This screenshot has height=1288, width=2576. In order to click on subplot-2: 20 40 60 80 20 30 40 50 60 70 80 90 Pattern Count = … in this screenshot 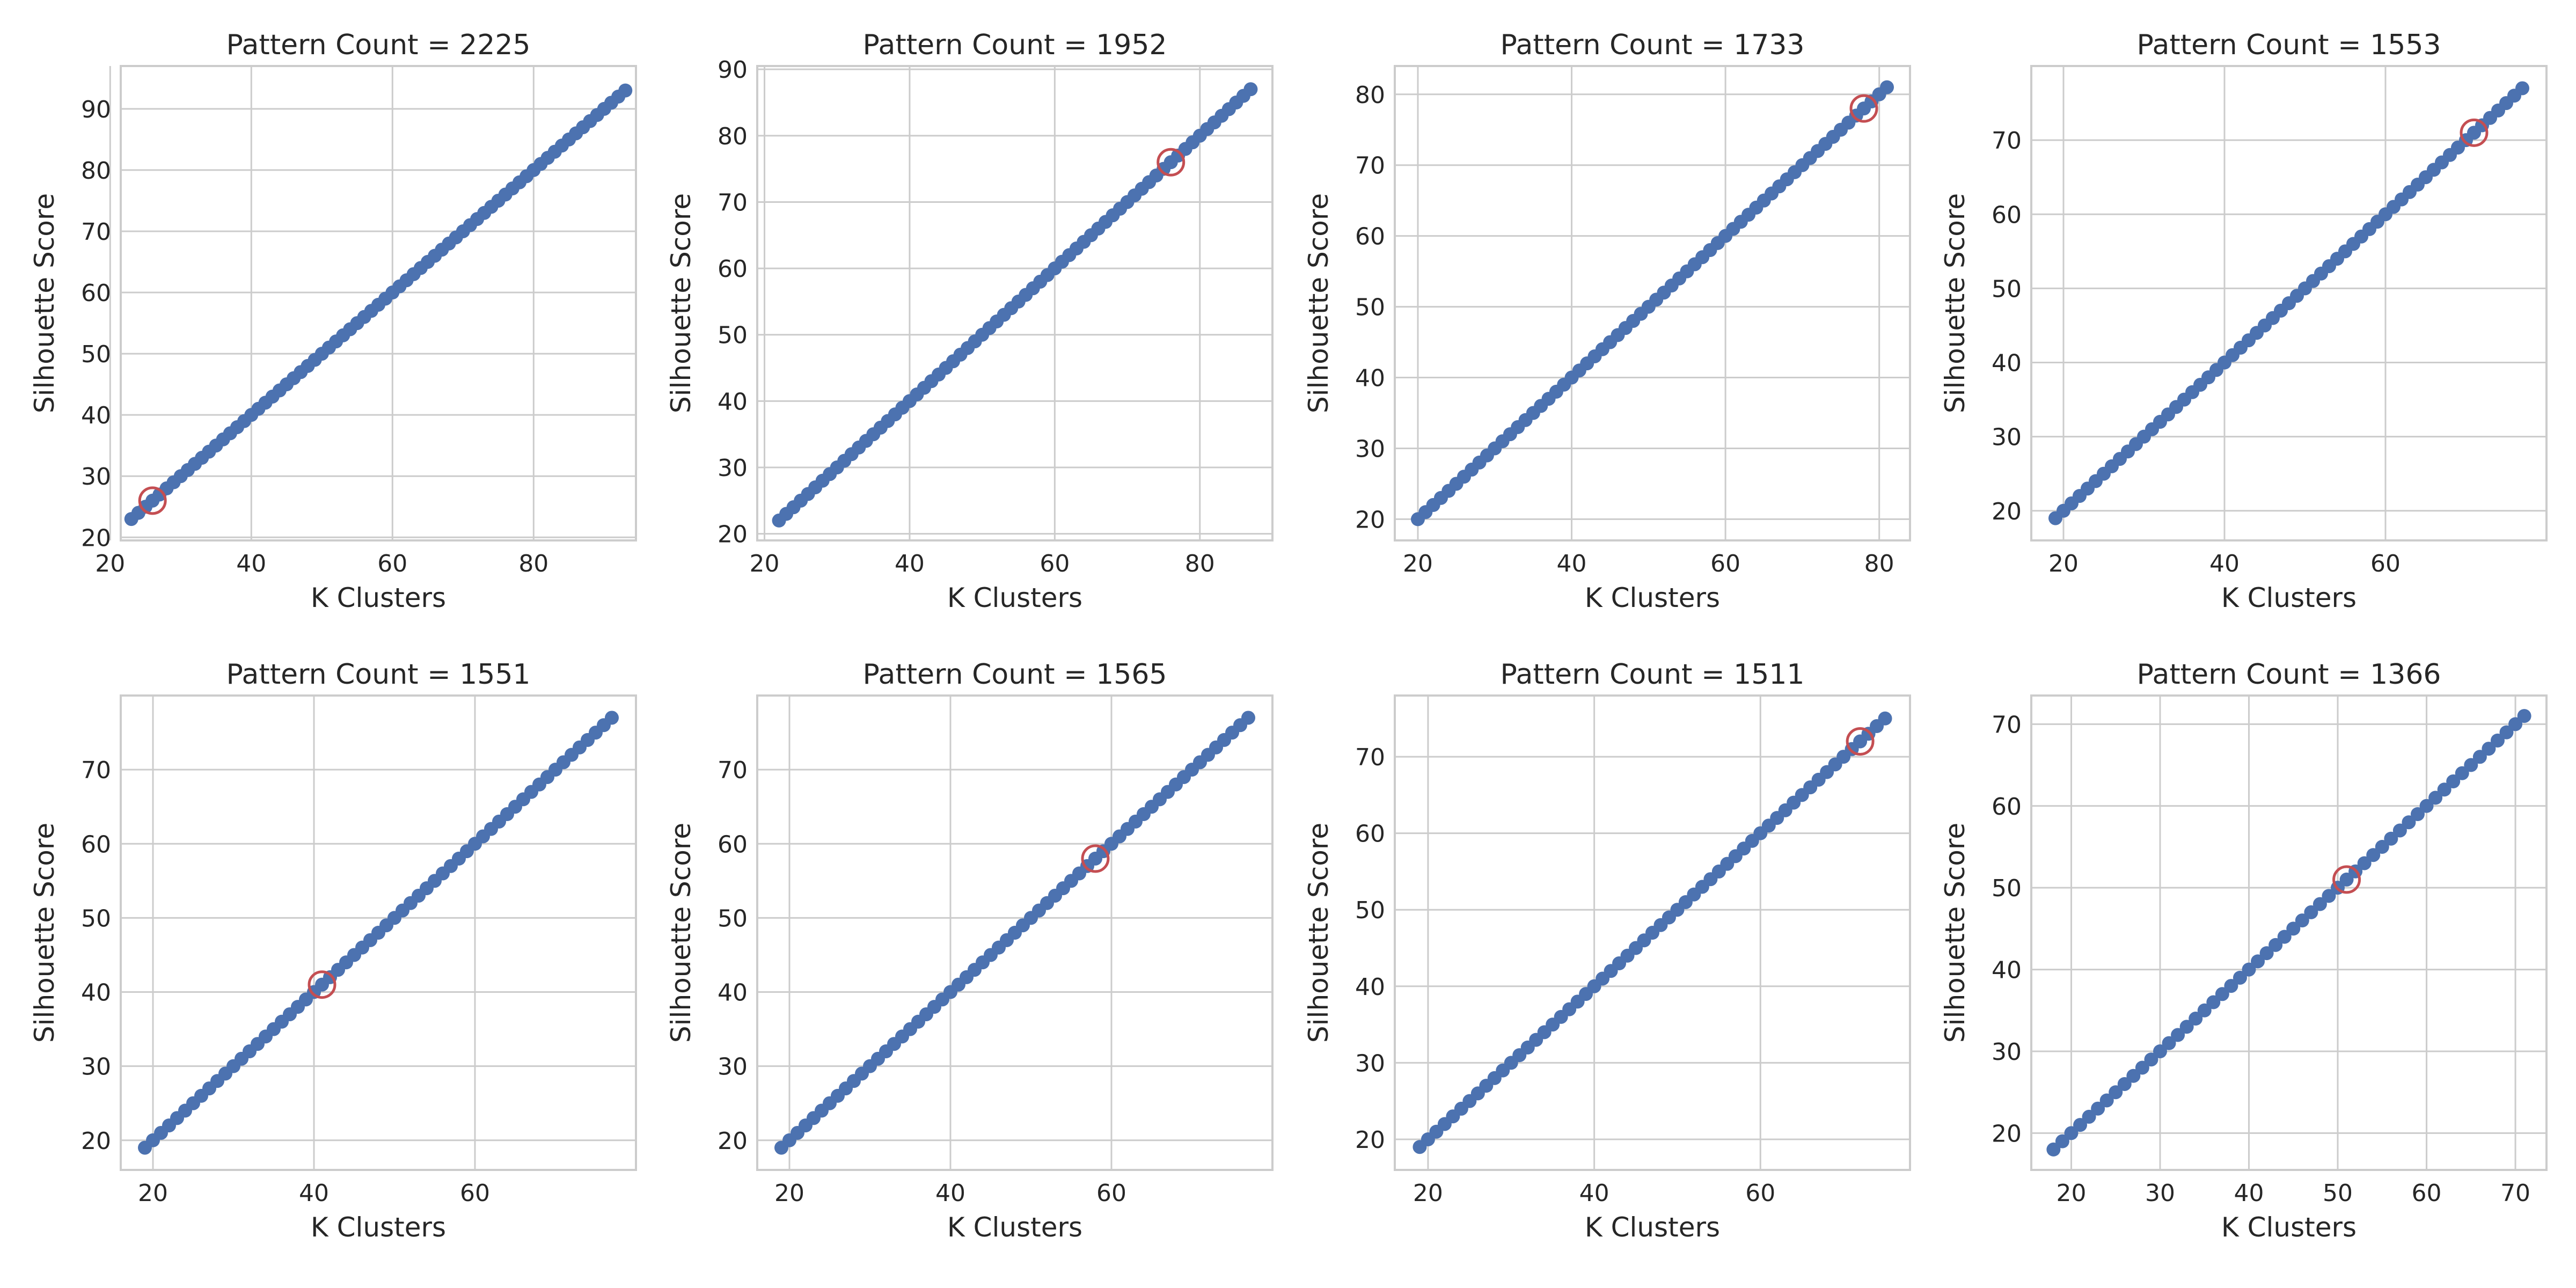, I will do `click(969, 321)`.